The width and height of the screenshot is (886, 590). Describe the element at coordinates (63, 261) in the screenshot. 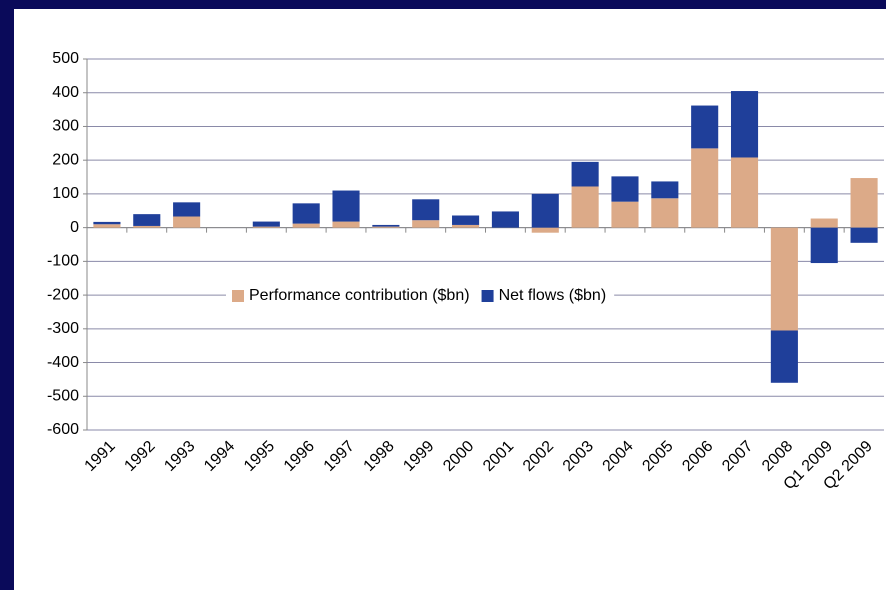

I see `y-tick-label: -100` at that location.